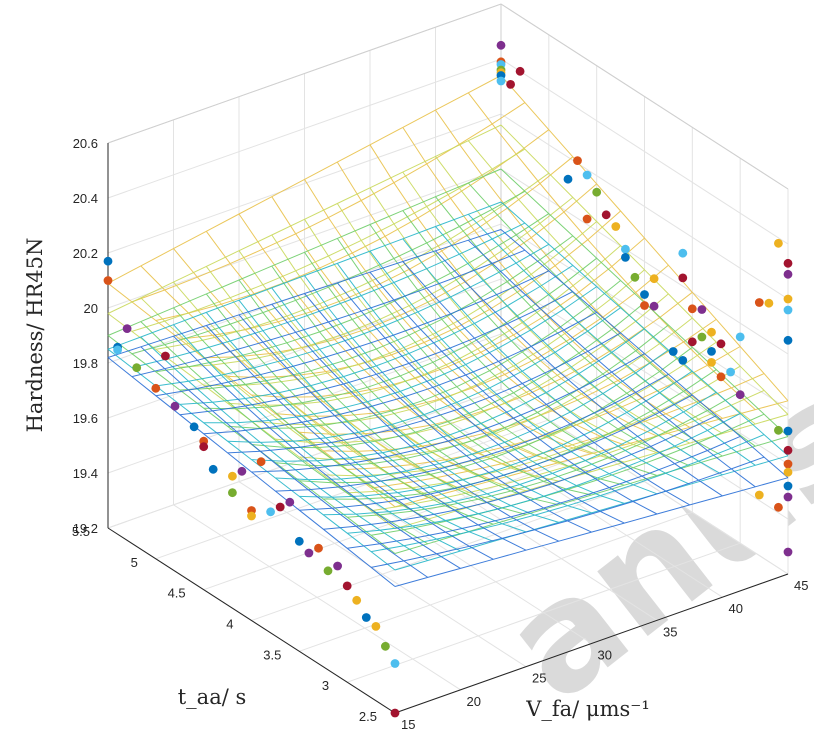 This screenshot has width=814, height=729. Describe the element at coordinates (587, 709) in the screenshot. I see `x-axis-title: V_fa/ μms⁻¹` at that location.